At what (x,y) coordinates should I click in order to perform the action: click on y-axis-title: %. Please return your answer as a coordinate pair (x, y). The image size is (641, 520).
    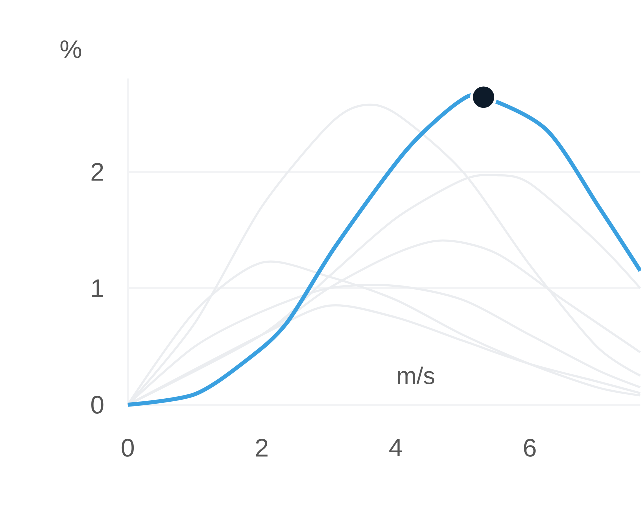
    Looking at the image, I should click on (71, 49).